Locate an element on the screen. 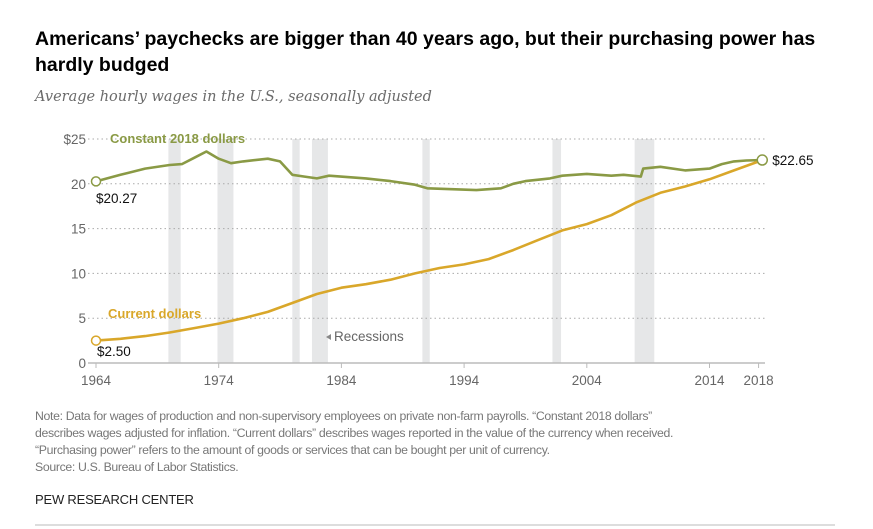  end-value: $22.65 is located at coordinates (792, 160).